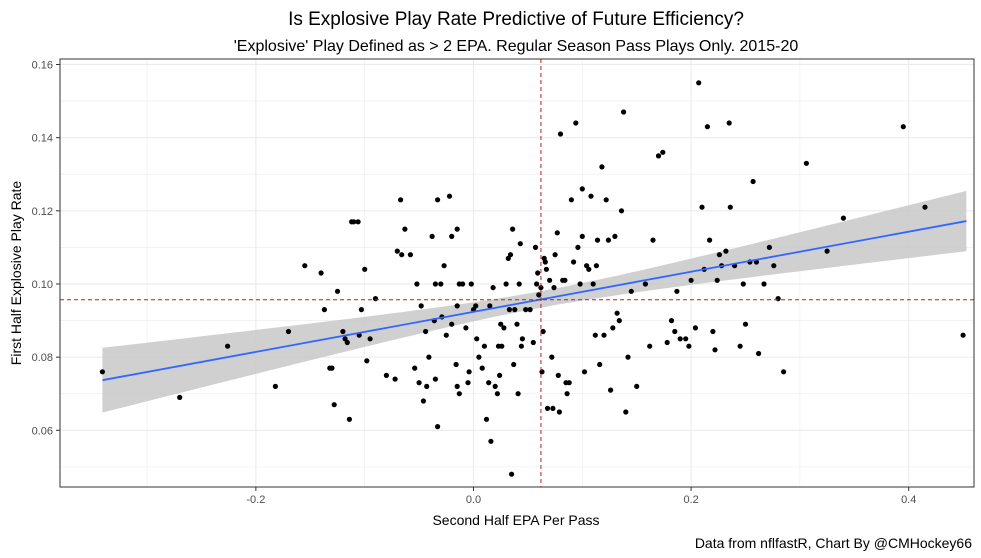 This screenshot has height=558, width=981. I want to click on x-tick-label: 0.2, so click(690, 500).